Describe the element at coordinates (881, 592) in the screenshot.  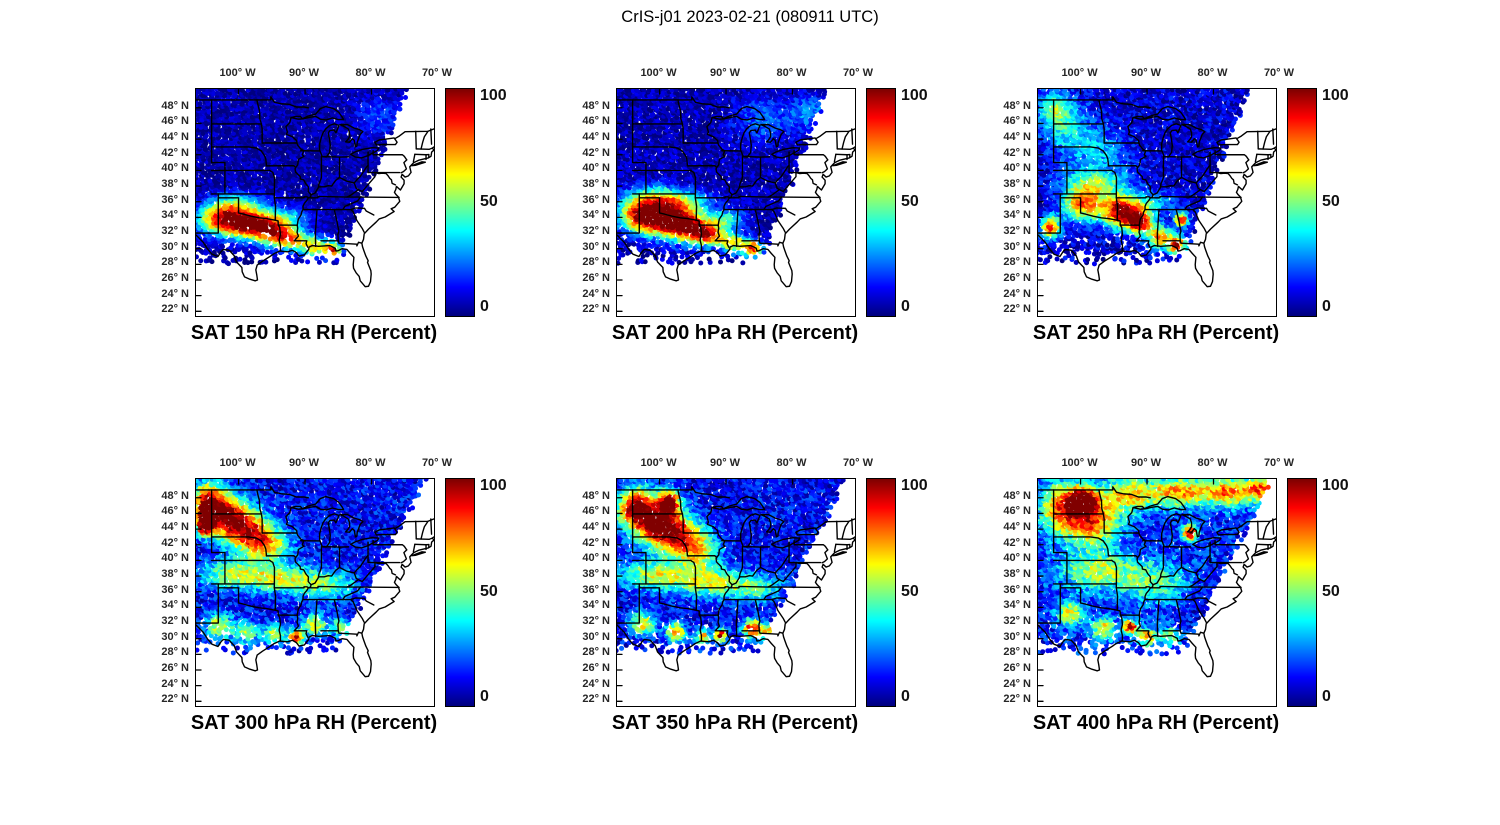
I see `colorbar-350hpa` at that location.